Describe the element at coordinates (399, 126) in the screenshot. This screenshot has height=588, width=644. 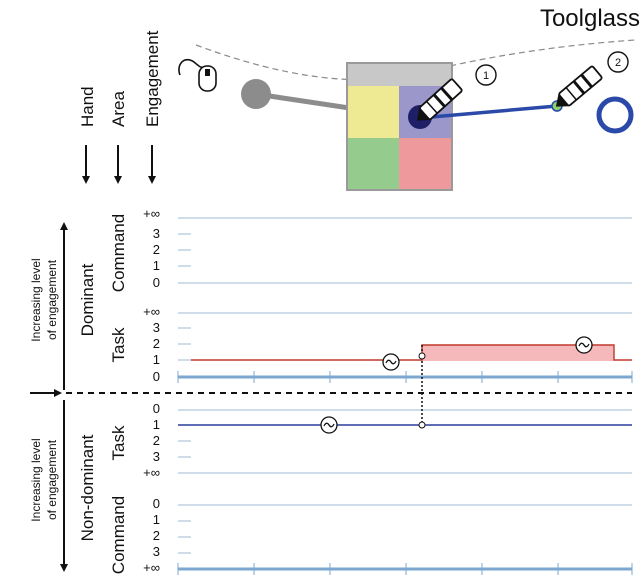
I see `toolglass-palette` at that location.